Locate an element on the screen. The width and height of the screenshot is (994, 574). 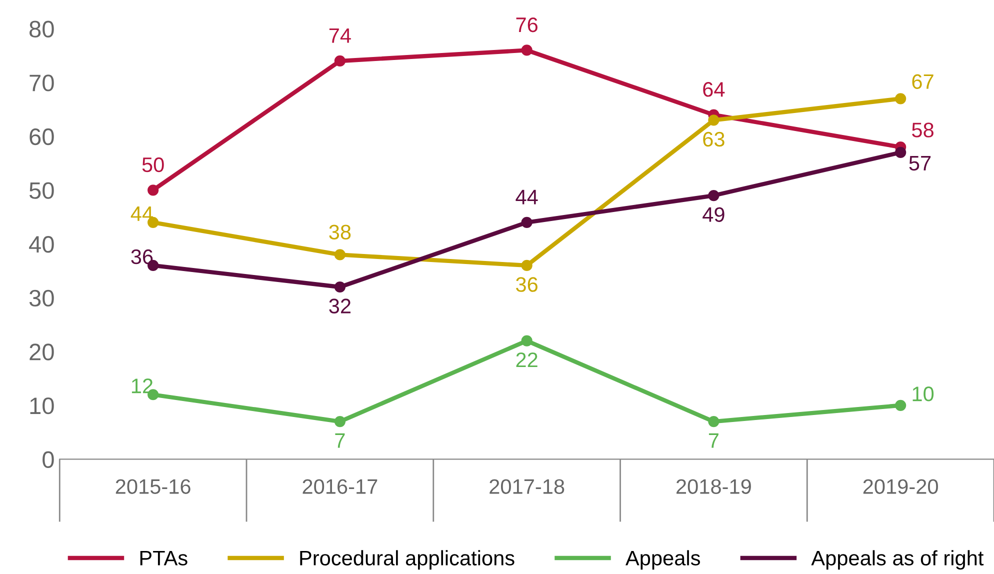
y-tick-label: 40 is located at coordinates (41, 244).